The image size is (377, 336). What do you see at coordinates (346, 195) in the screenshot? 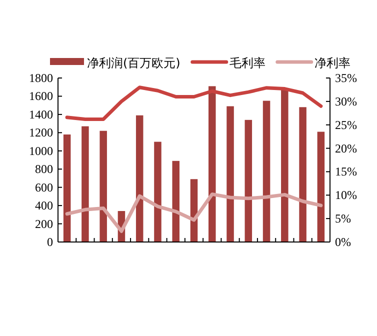
I see `y2-tick-label: 10%` at bounding box center [346, 195].